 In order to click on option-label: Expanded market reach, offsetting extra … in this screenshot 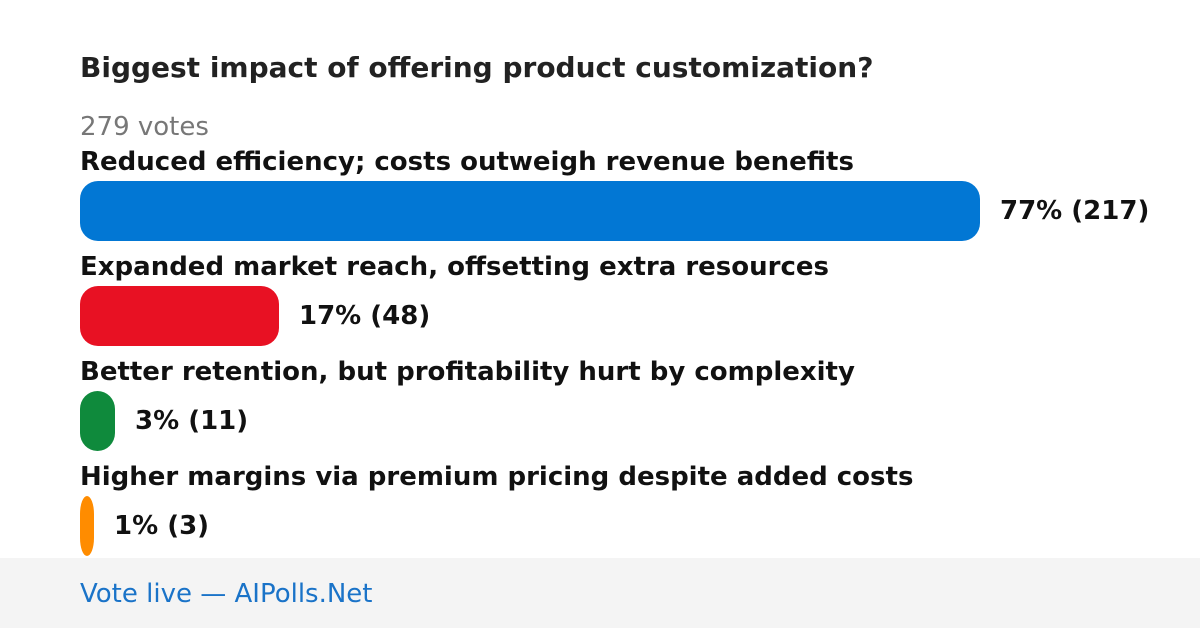, I will do `click(454, 267)`.